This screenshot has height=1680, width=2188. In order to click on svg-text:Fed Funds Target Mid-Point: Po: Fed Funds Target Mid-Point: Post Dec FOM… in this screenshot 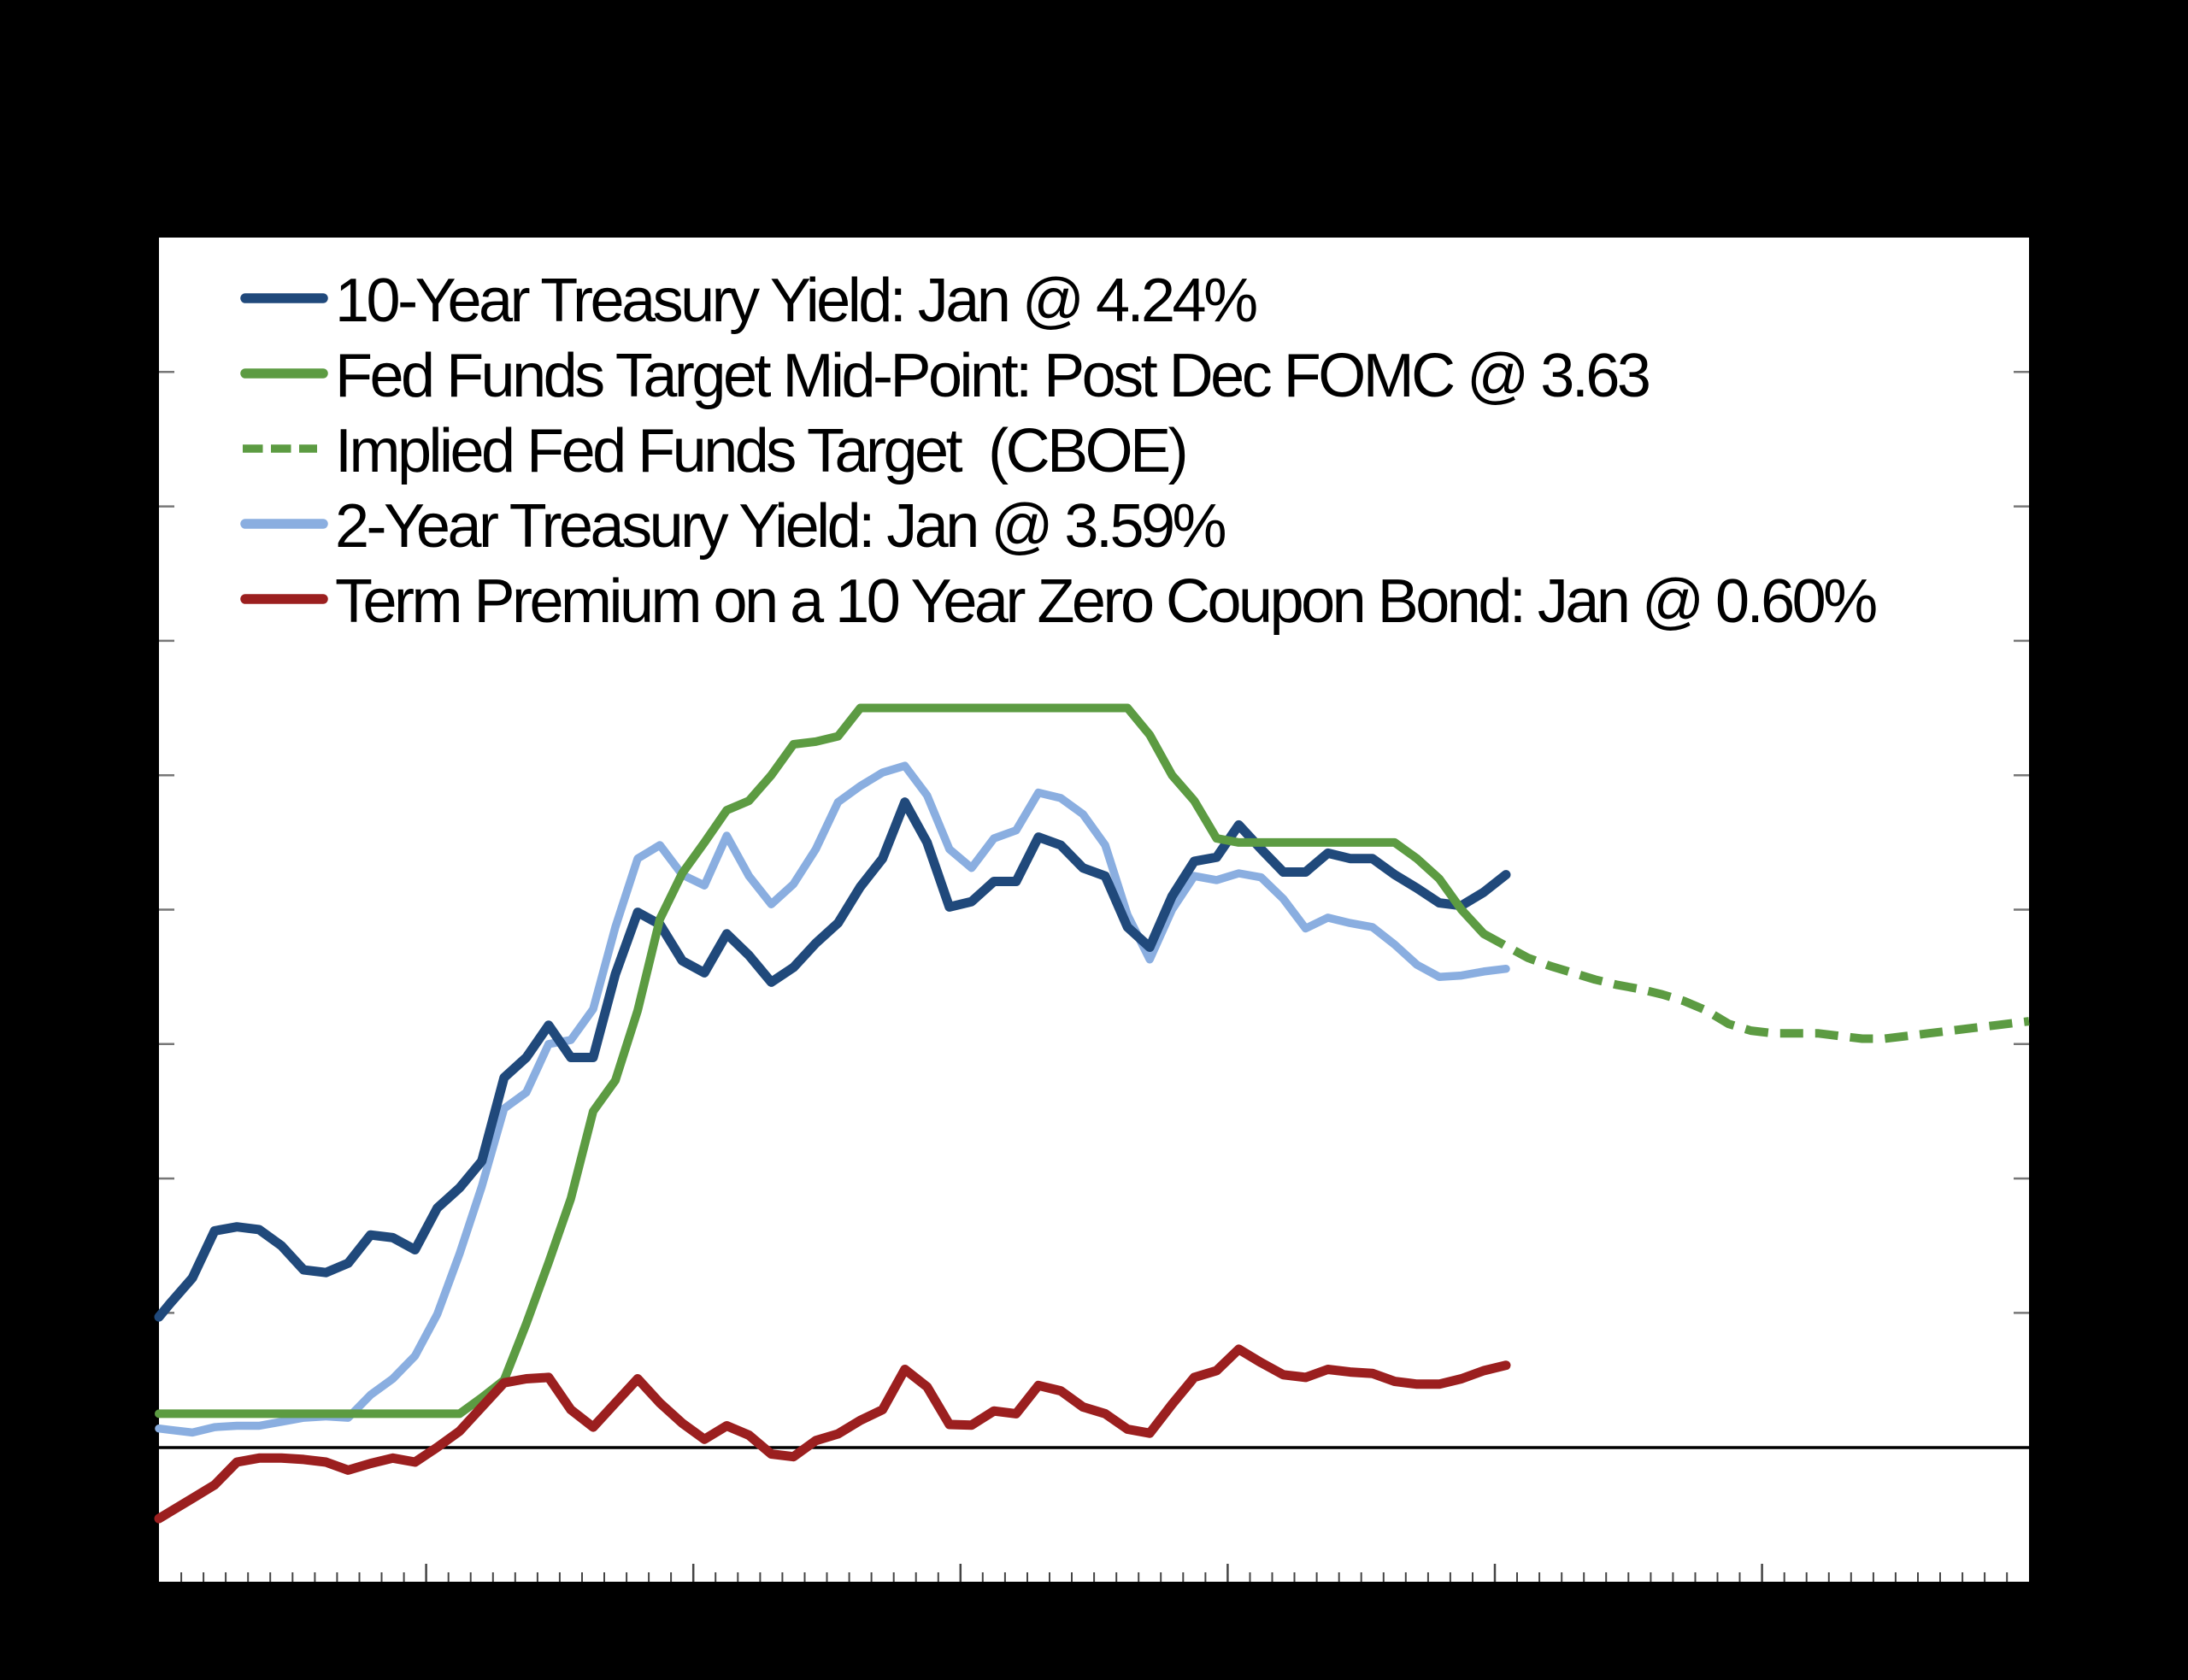, I will do `click(992, 376)`.